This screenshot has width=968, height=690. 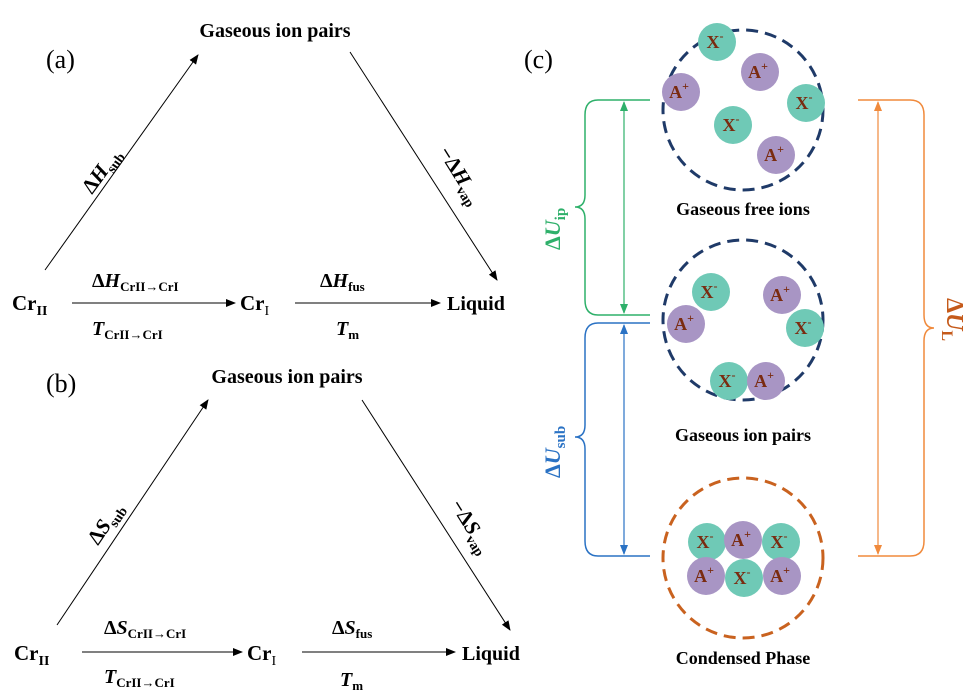 I want to click on panel-b-mid-state: CrI, so click(x=262, y=655).